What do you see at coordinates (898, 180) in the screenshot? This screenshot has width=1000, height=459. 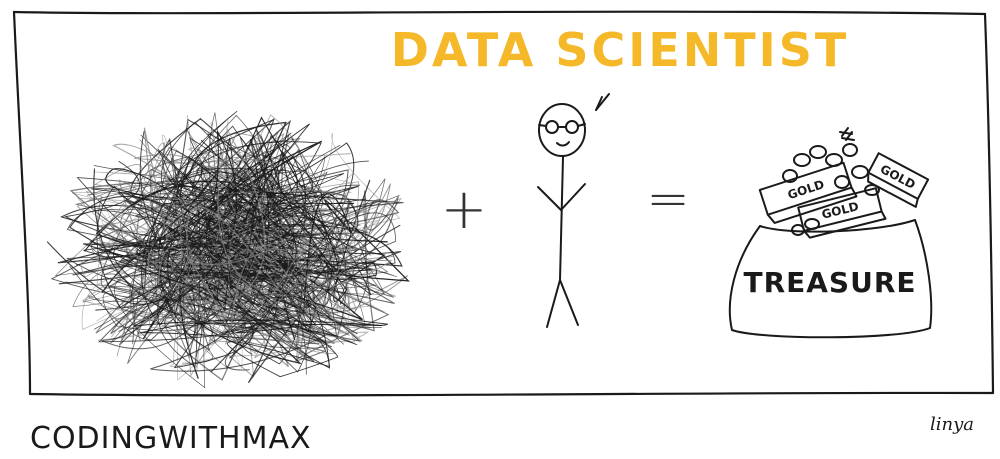 I see `gold-bar-3: GOLD` at bounding box center [898, 180].